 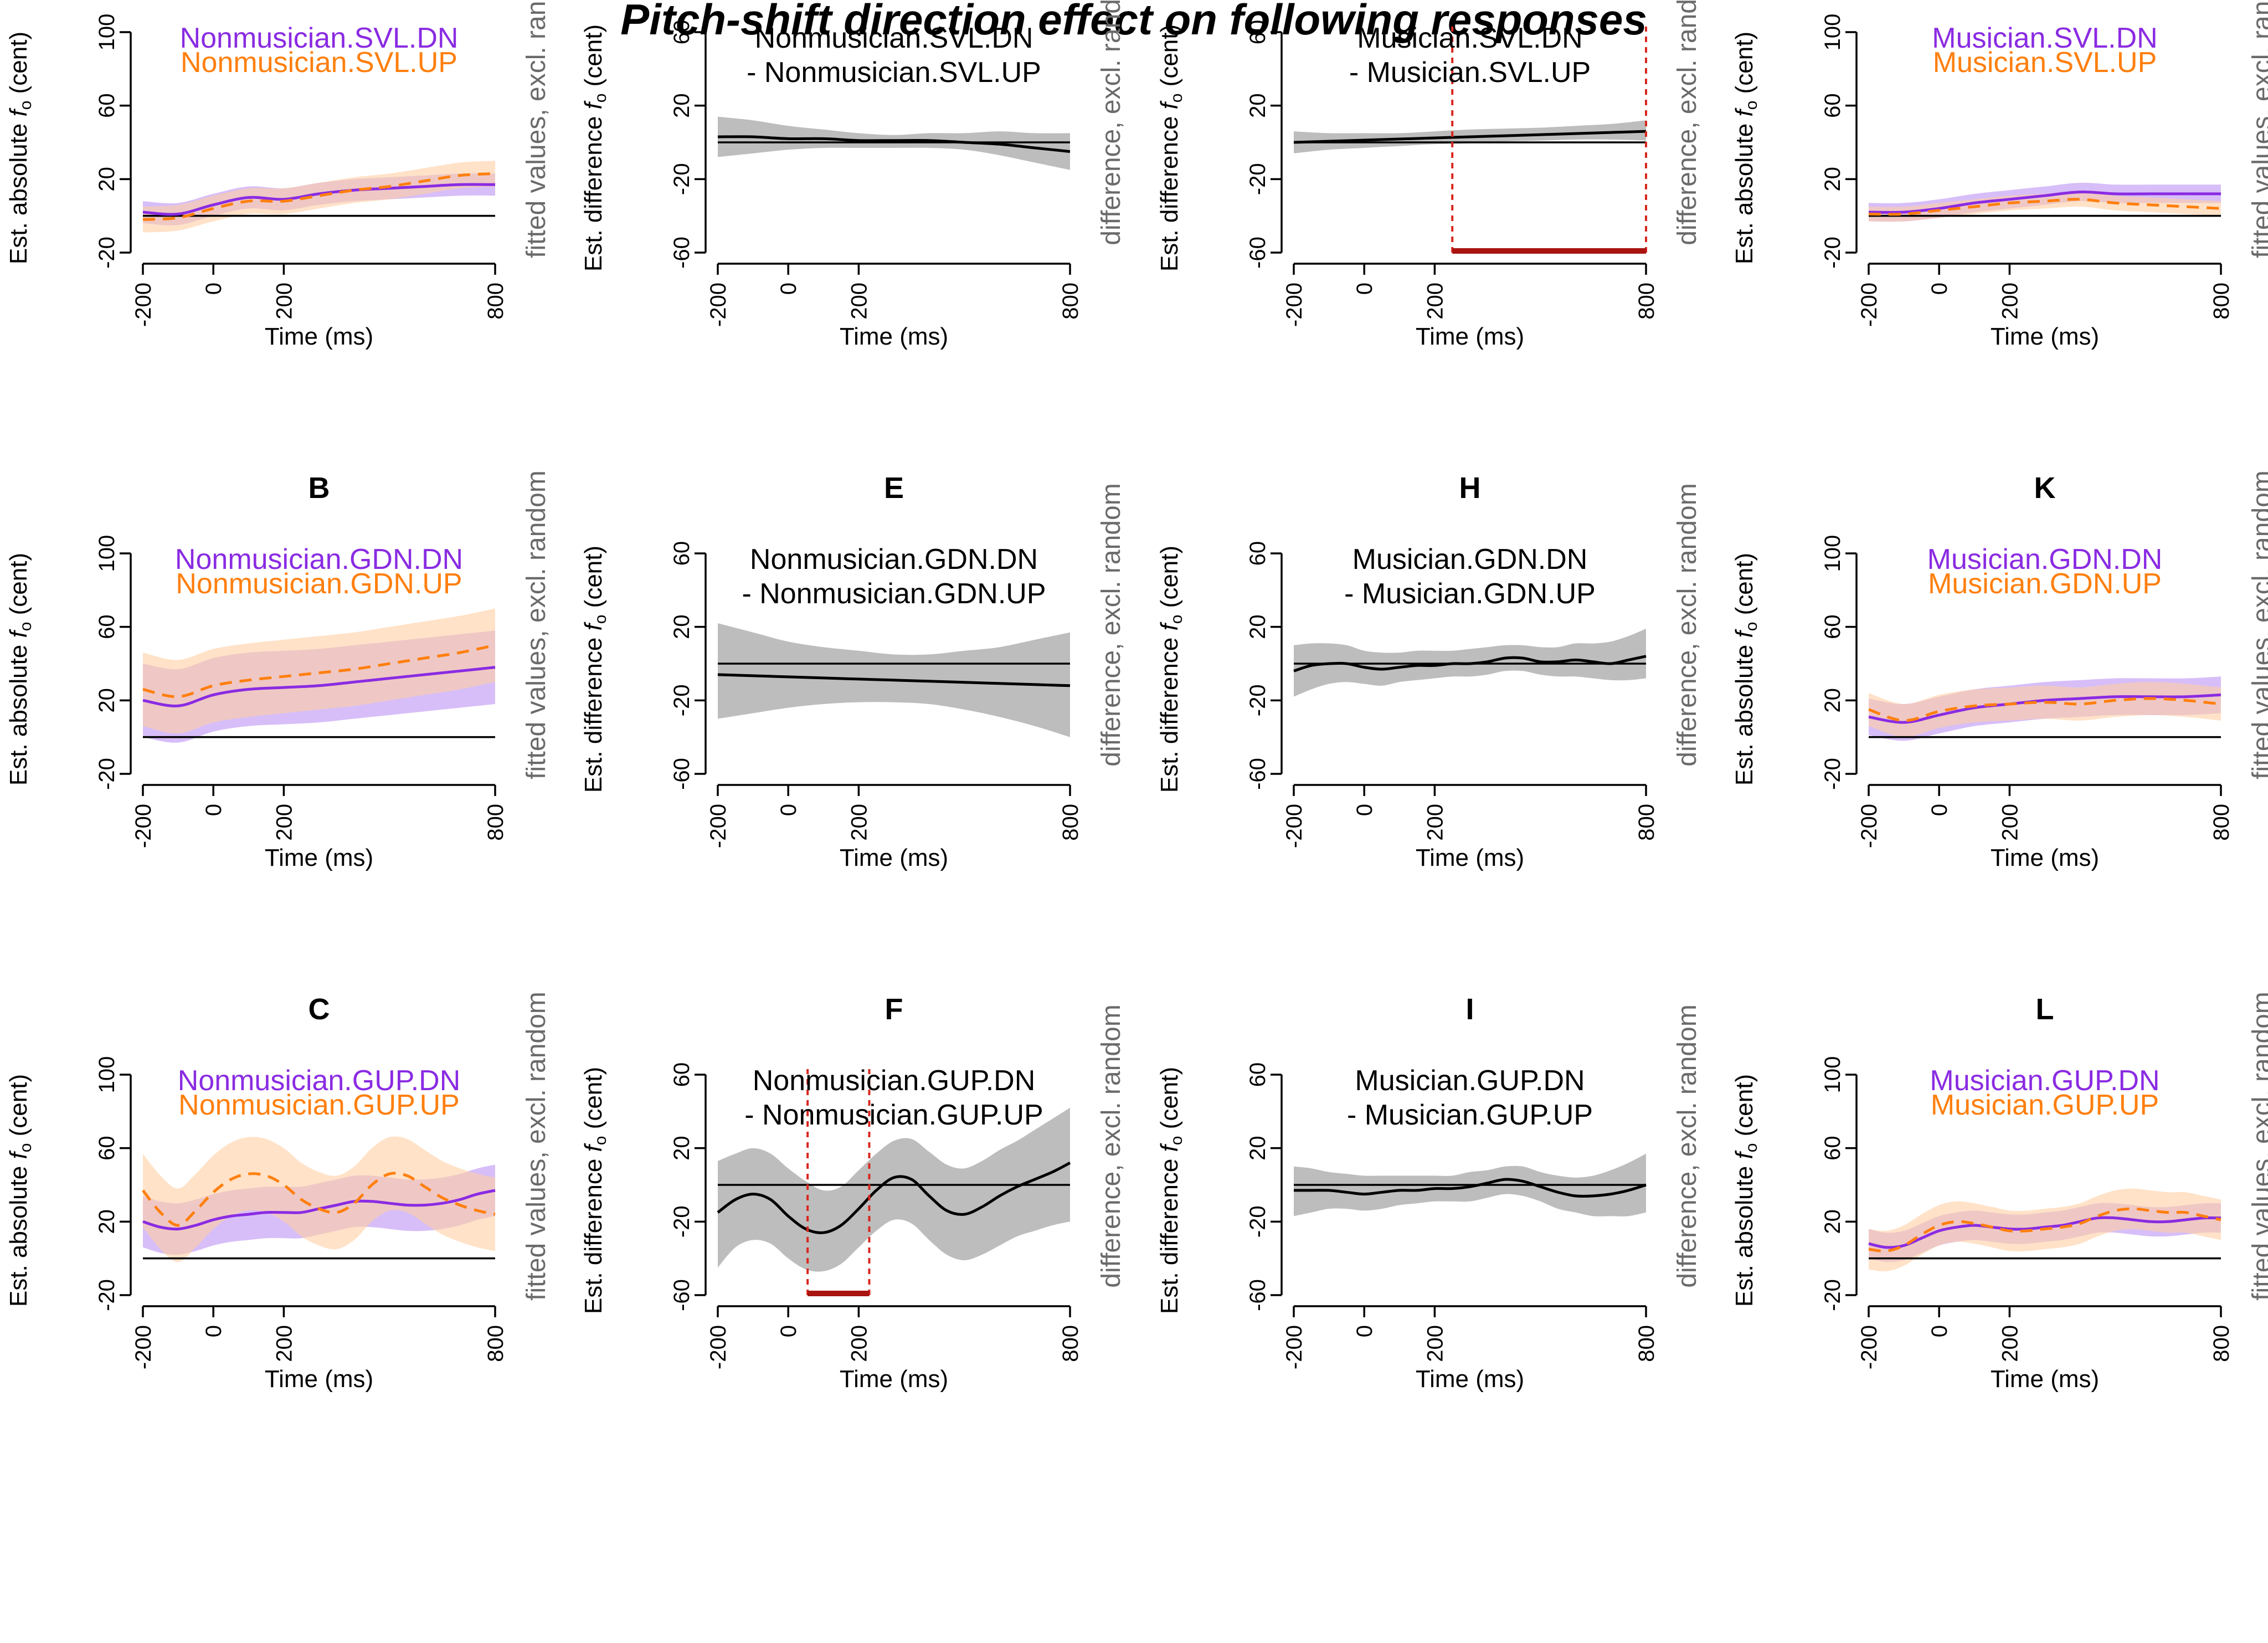 I want to click on legend-entry-up: Musician.GDN.UP, so click(x=2045, y=584).